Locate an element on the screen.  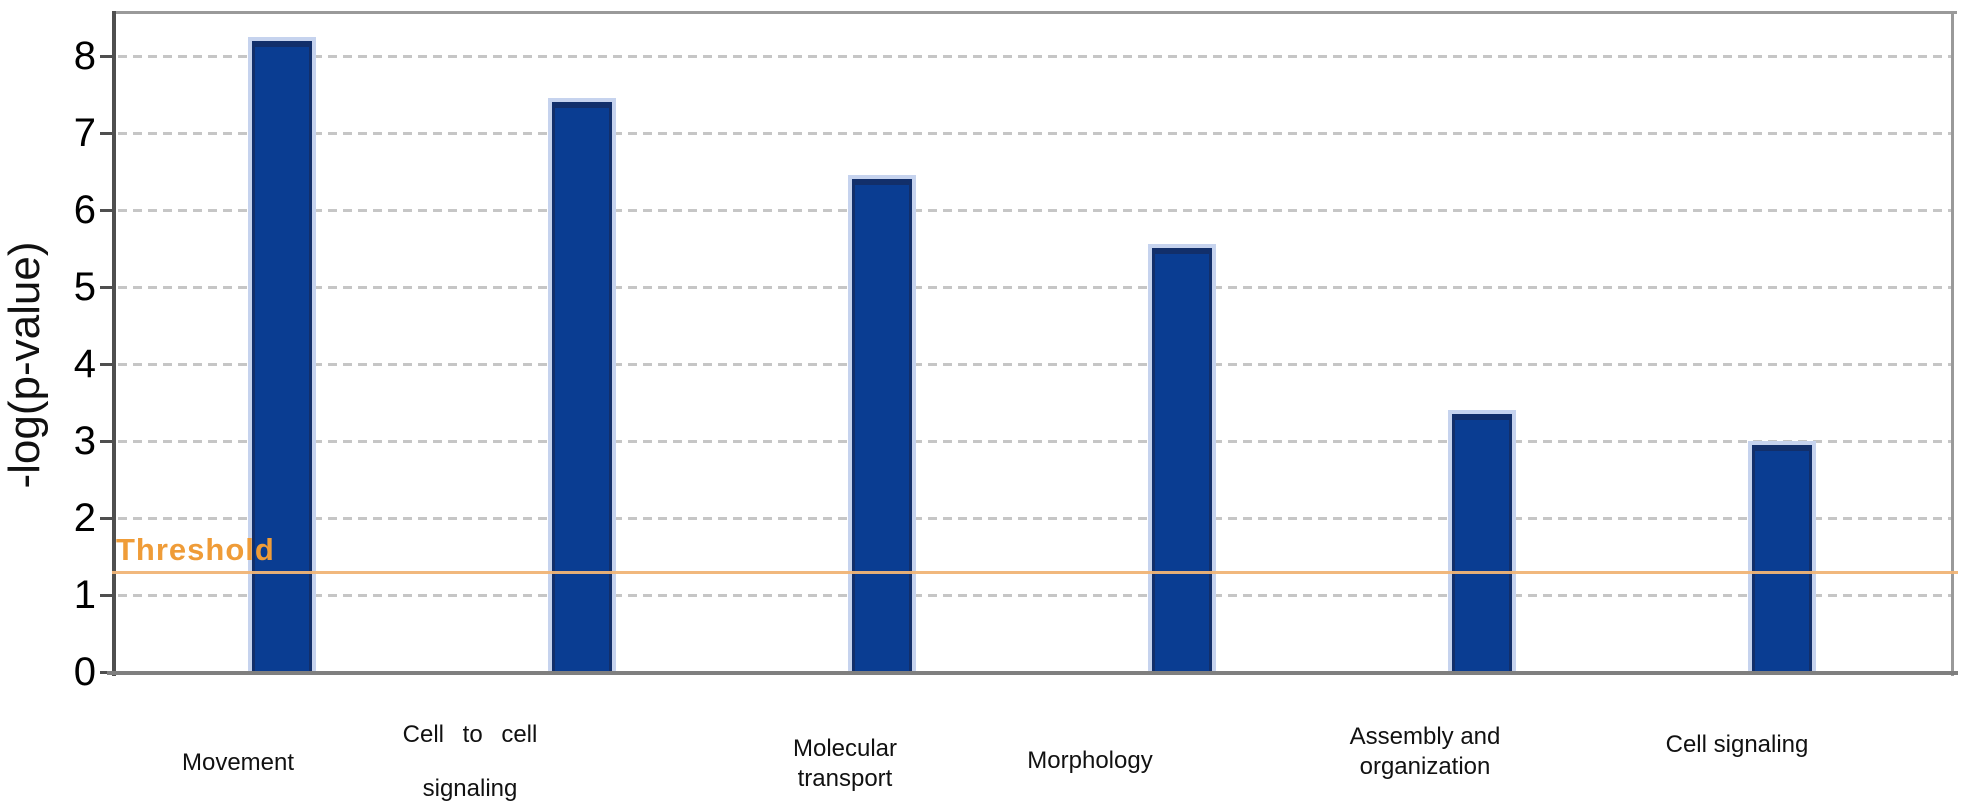
category-label-line: transport is located at coordinates (845, 778).